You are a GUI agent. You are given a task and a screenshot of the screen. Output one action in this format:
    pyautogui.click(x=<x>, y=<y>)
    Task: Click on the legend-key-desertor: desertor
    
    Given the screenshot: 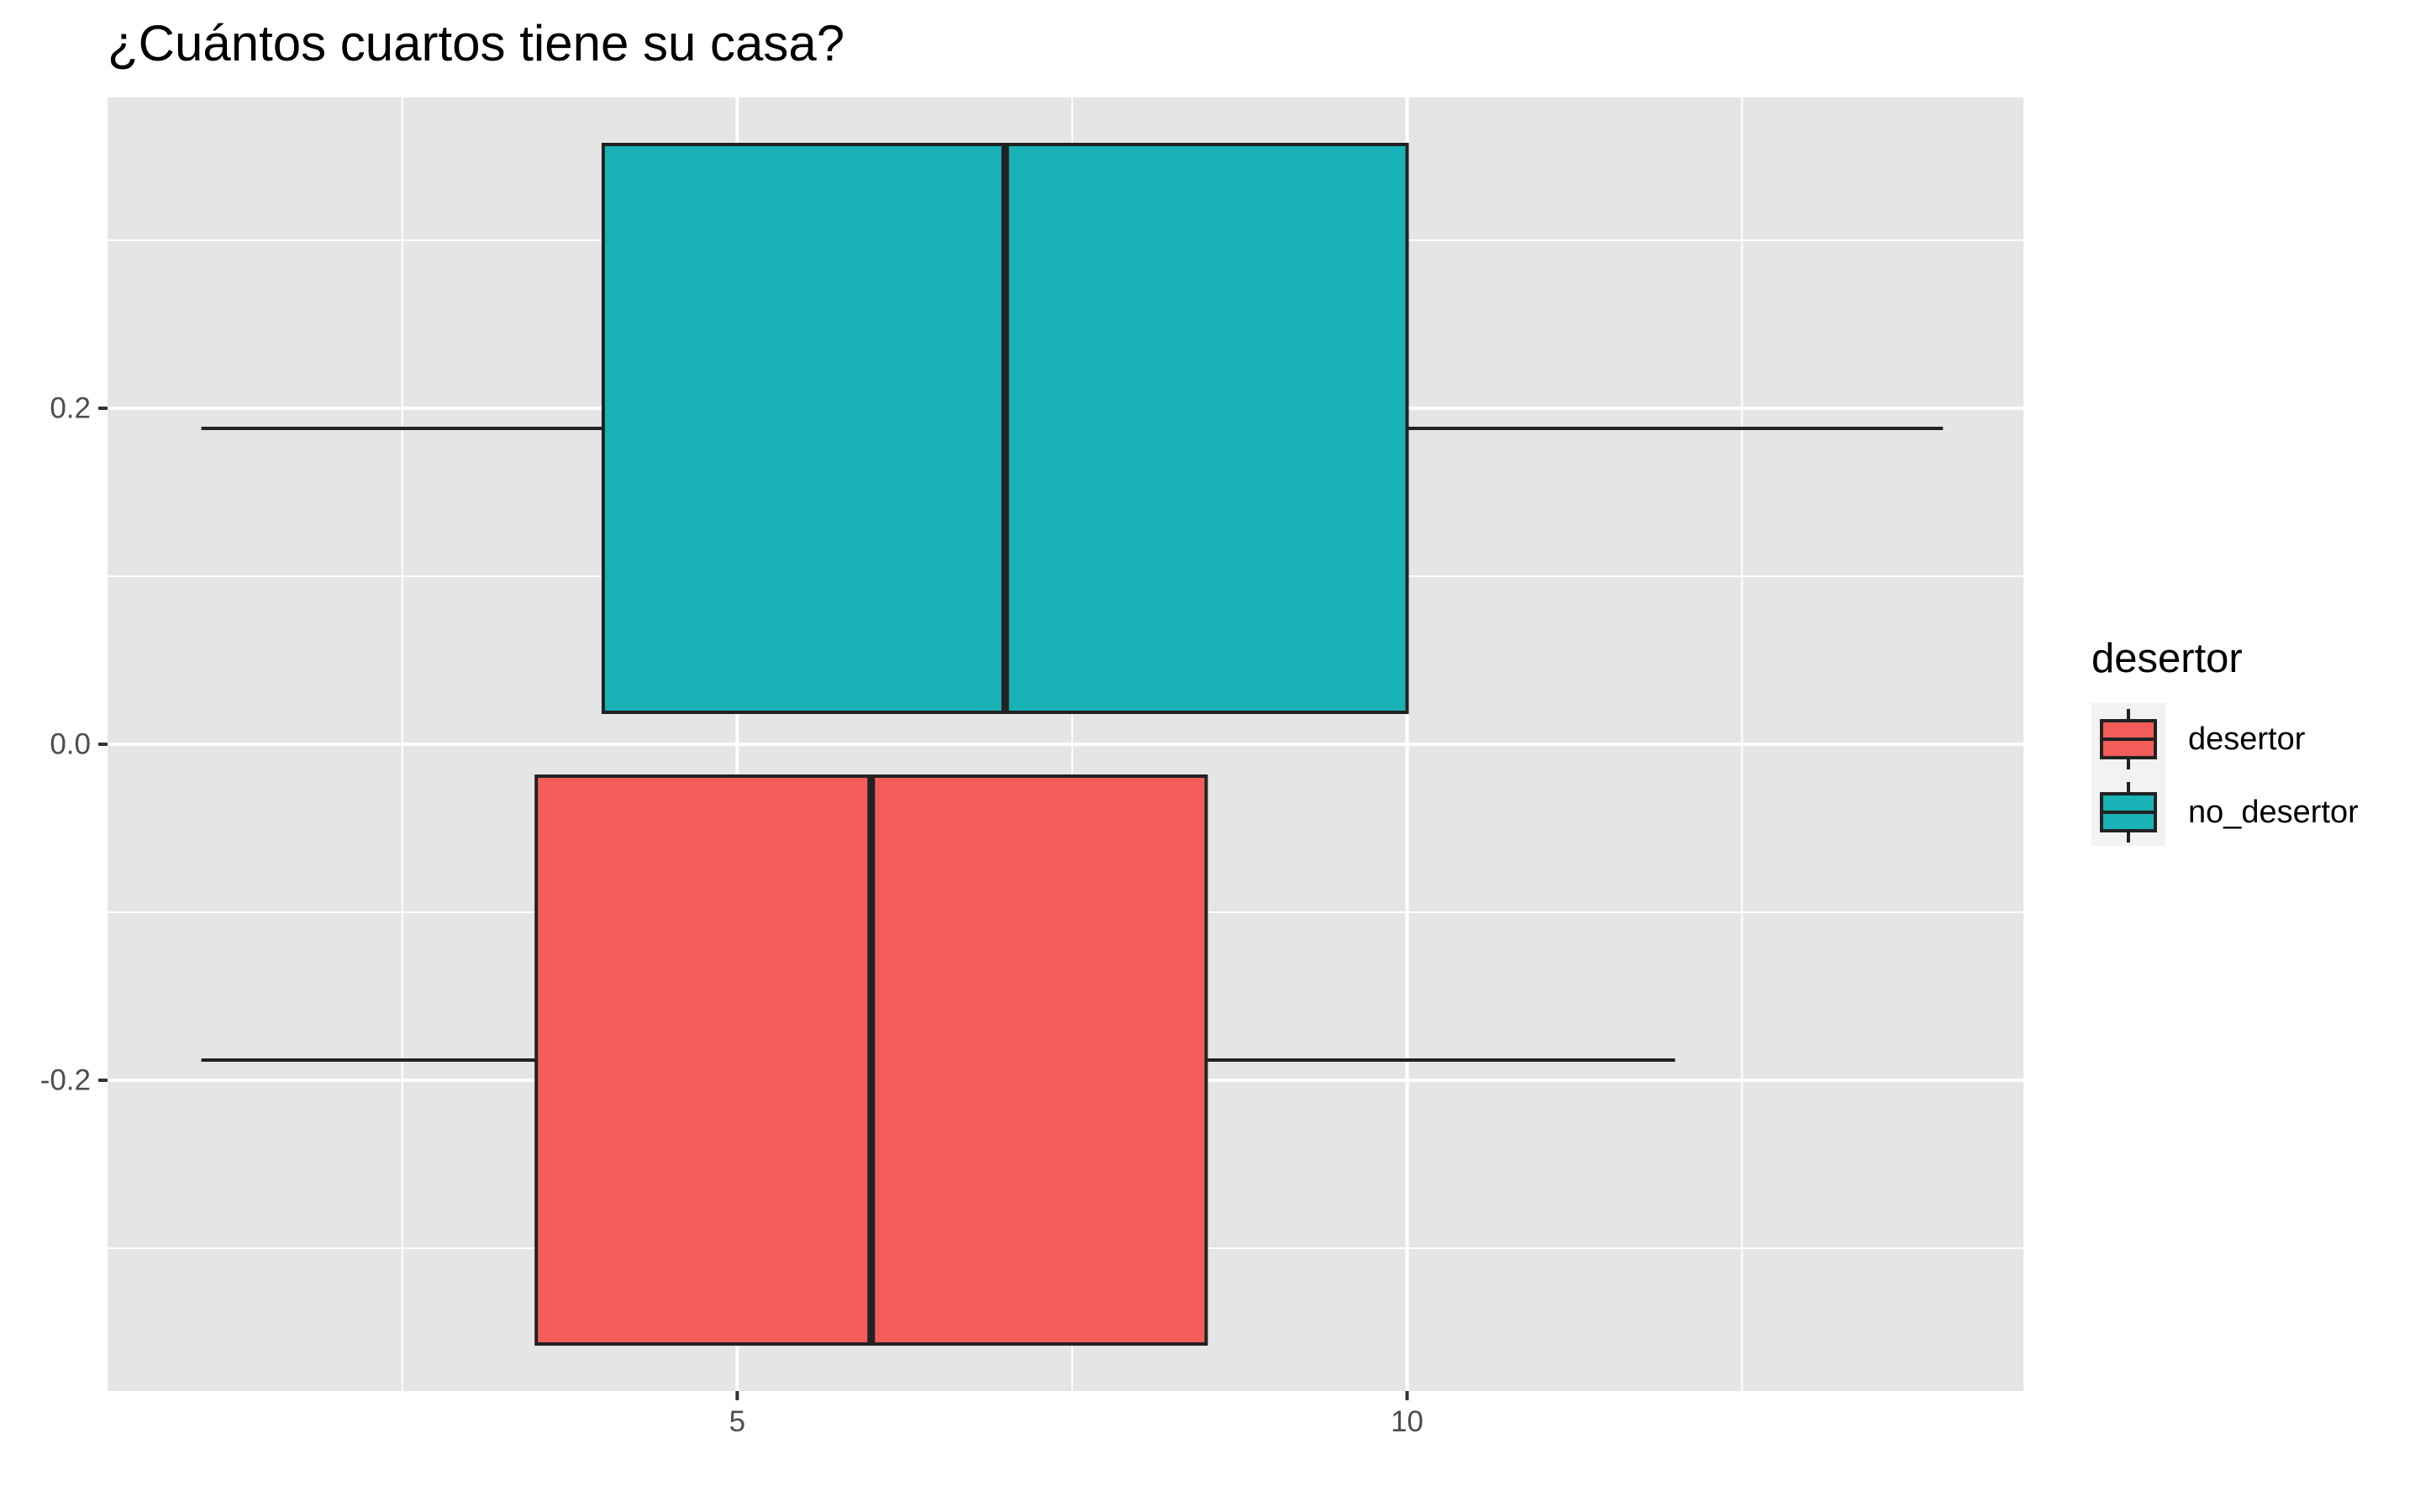 What is the action you would take?
    pyautogui.click(x=2203, y=739)
    